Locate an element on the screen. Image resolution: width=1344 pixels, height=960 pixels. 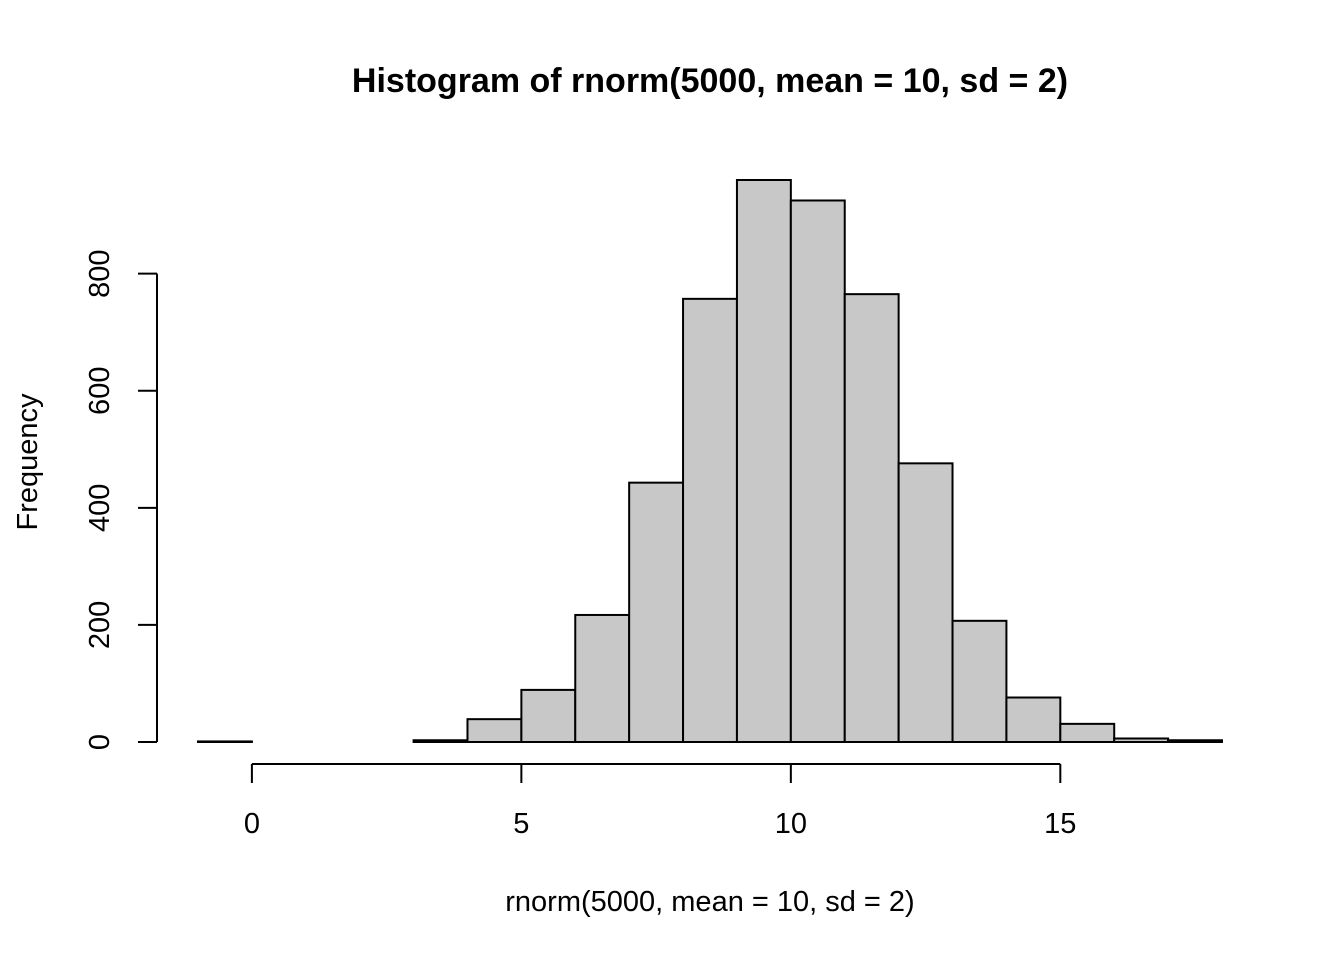
y-axis: 0 200 400 600 800 is located at coordinates (121, 499).